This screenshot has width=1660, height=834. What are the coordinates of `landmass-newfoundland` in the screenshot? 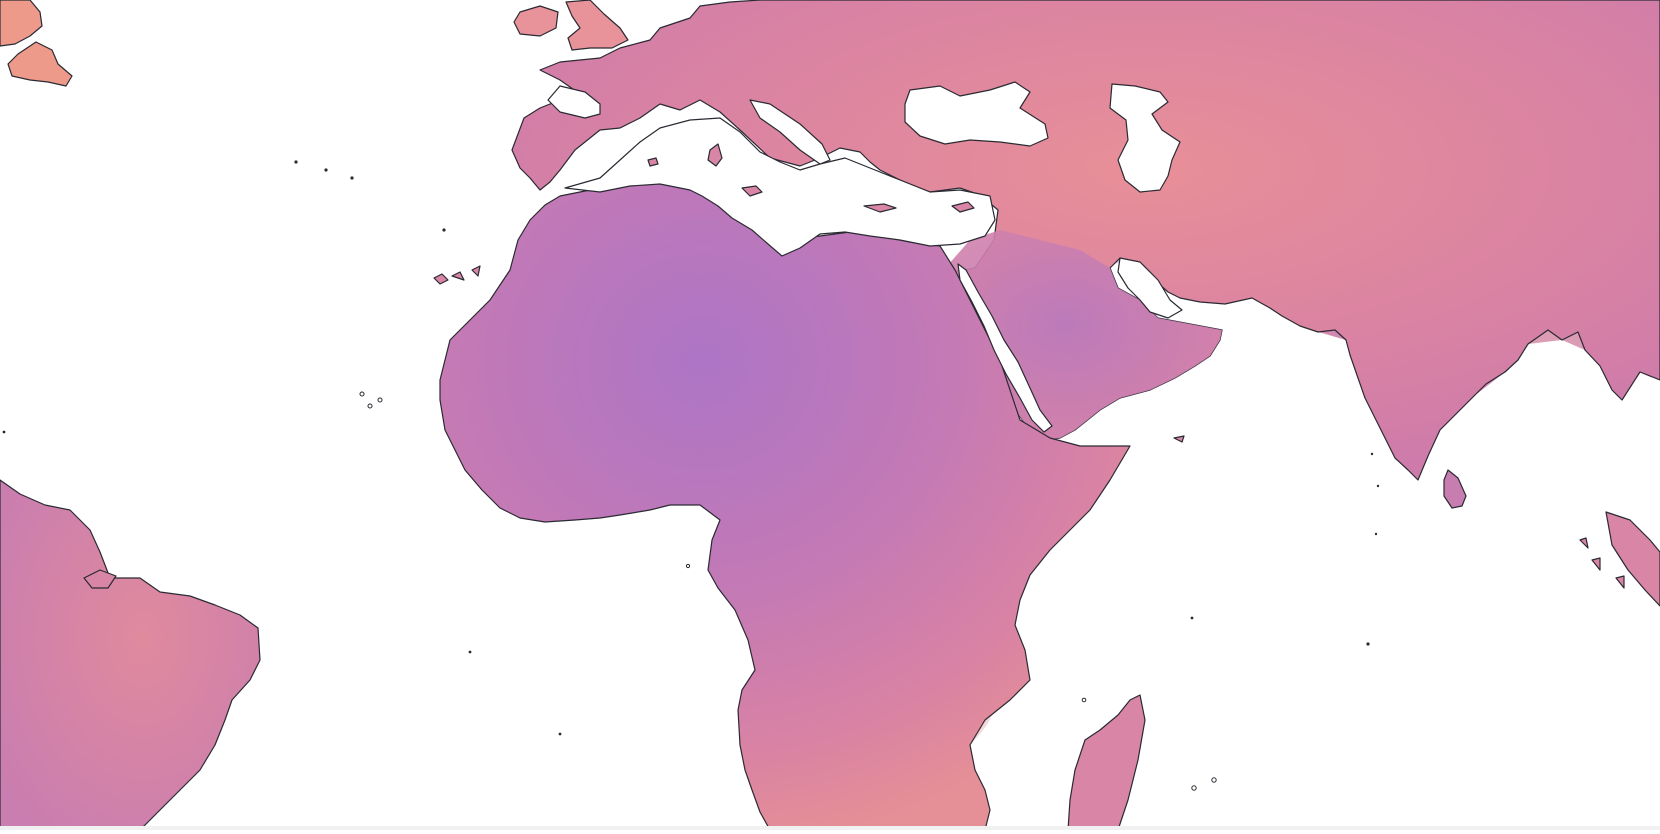 It's located at (36, 43).